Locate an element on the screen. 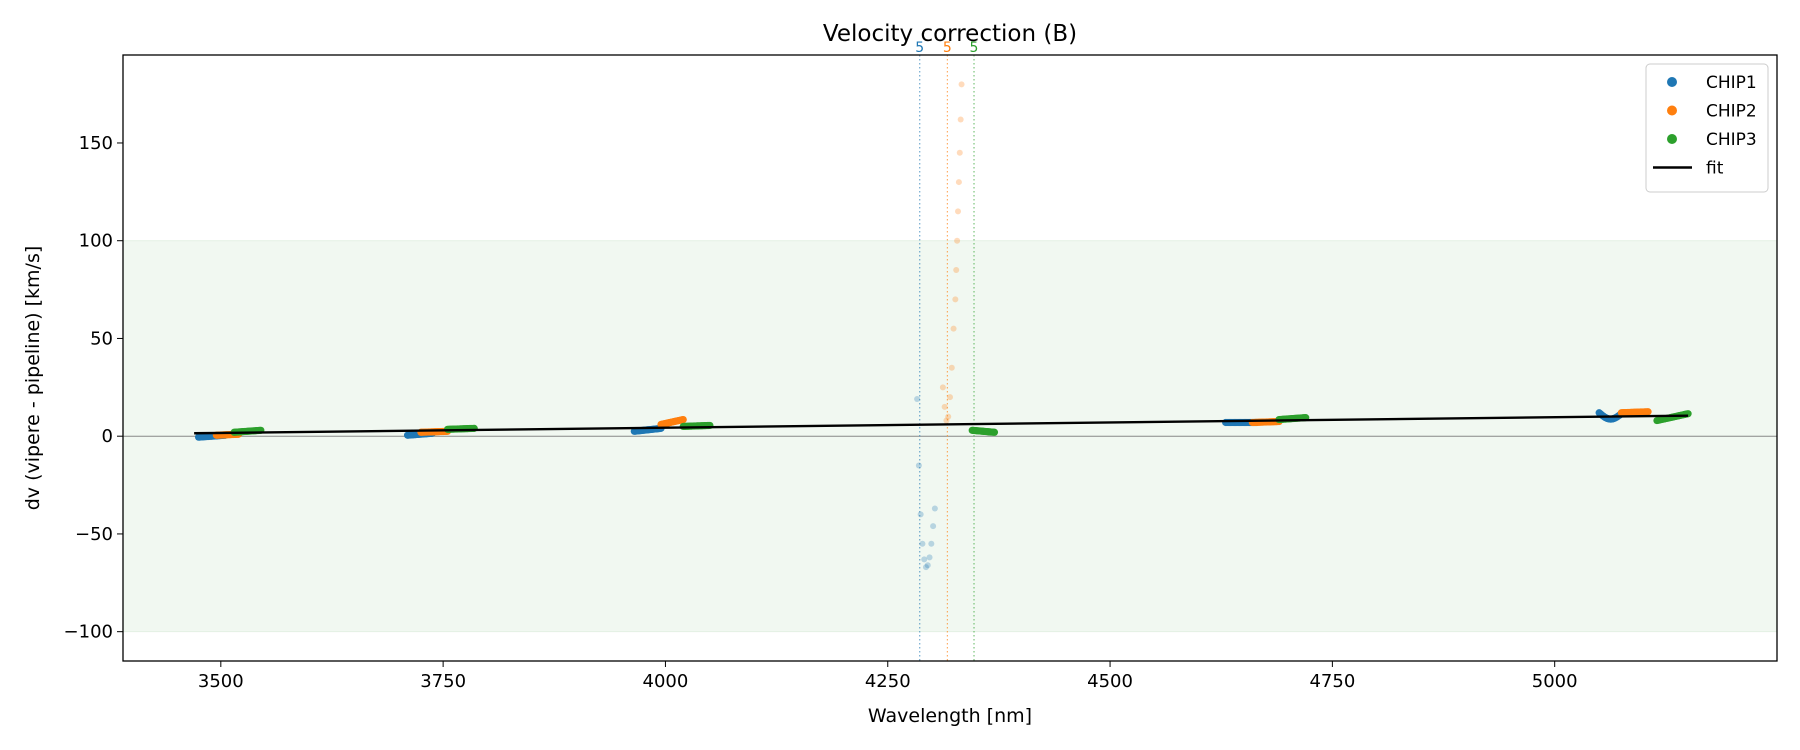 The height and width of the screenshot is (750, 1800). legend-label: CHIP1 is located at coordinates (1731, 83).